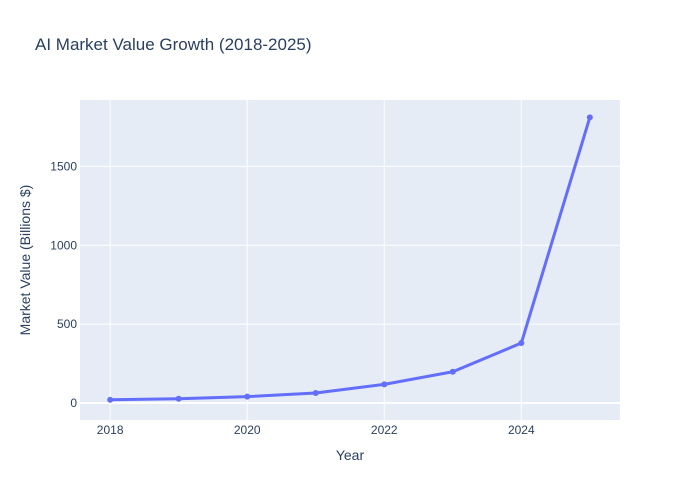 The image size is (700, 500). What do you see at coordinates (63, 284) in the screenshot?
I see `y-axis-ticks: 0 500 1000 1500` at bounding box center [63, 284].